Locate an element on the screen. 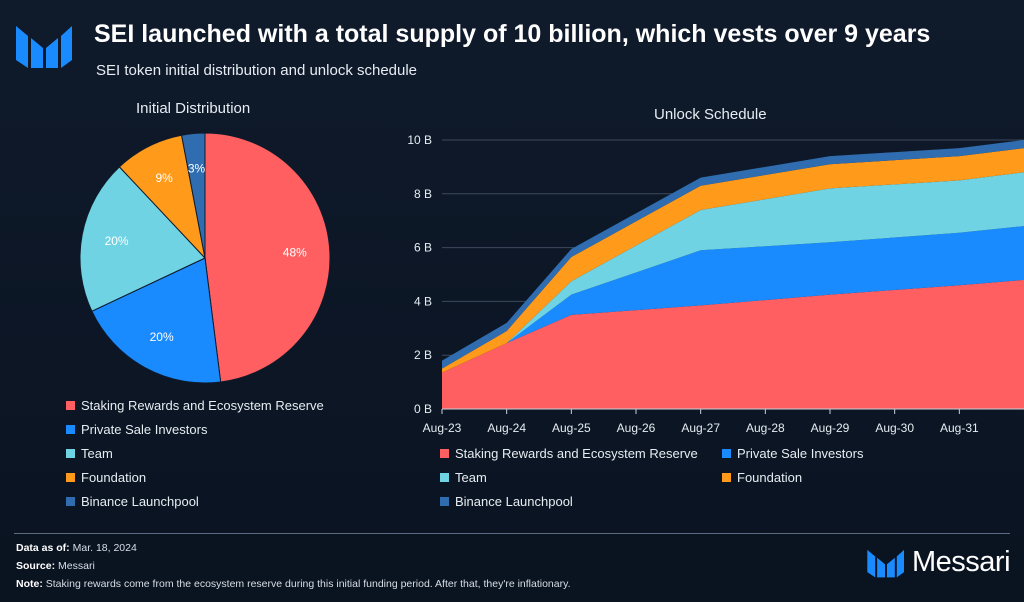 Image resolution: width=1024 pixels, height=602 pixels. x-tick-label: Aug-28 is located at coordinates (765, 428).